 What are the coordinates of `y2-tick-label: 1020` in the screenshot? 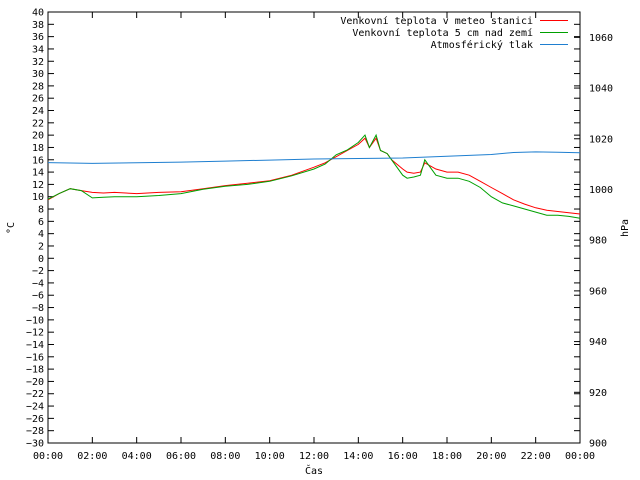 It's located at (601, 139).